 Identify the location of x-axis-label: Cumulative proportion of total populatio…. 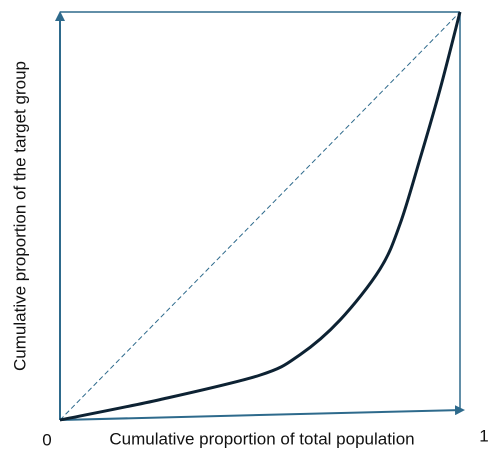
(261, 438).